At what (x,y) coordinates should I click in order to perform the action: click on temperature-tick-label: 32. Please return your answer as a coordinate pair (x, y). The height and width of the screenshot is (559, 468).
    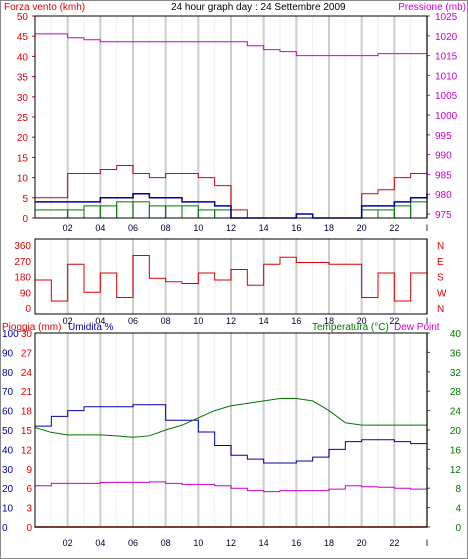
    Looking at the image, I should click on (456, 373).